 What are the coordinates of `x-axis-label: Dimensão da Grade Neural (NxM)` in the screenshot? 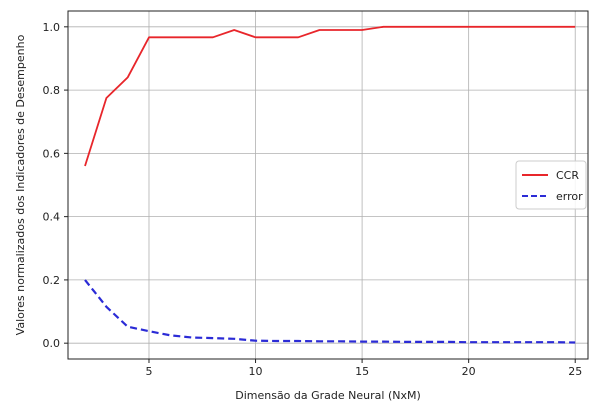 It's located at (328, 395).